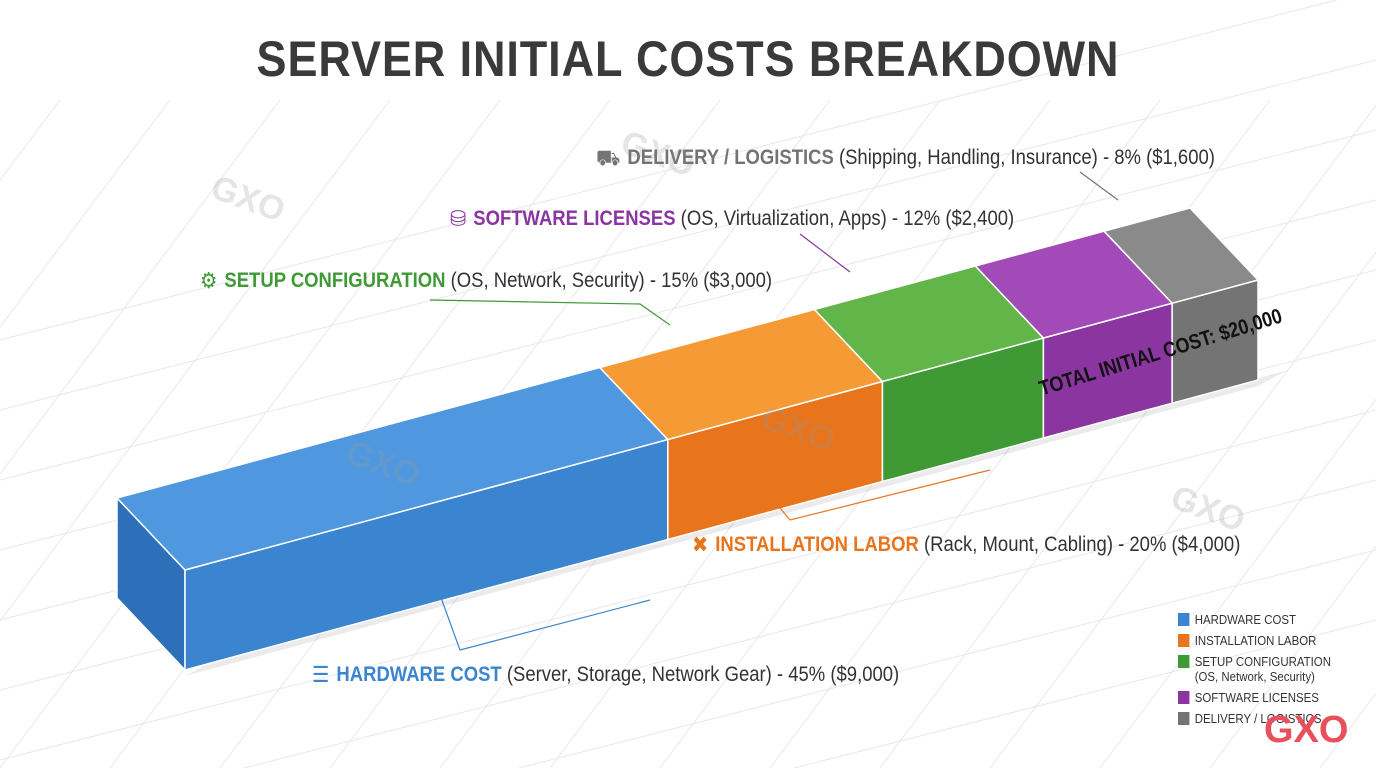 This screenshot has width=1376, height=768. I want to click on server-icon: ☰, so click(321, 674).